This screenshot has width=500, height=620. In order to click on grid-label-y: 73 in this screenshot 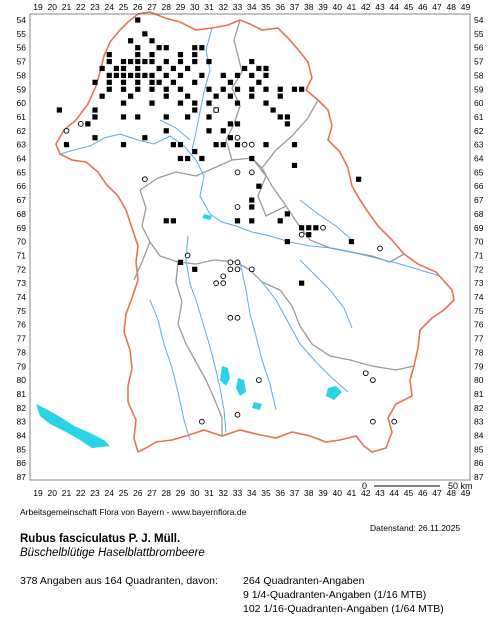, I will do `click(22, 283)`.